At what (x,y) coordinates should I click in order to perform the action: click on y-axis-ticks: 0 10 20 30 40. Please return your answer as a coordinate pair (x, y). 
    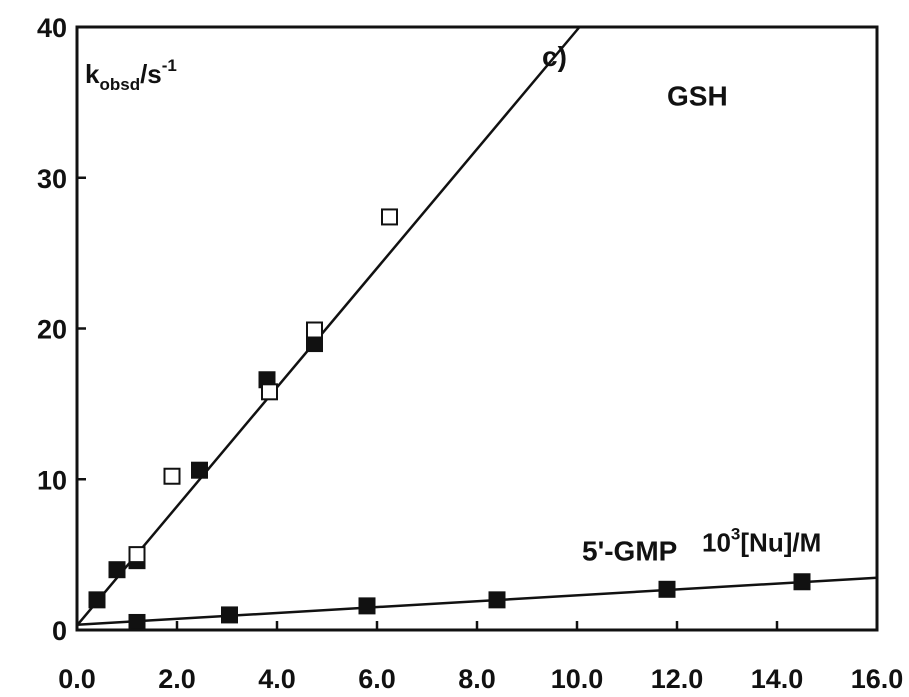
    Looking at the image, I should click on (61, 329).